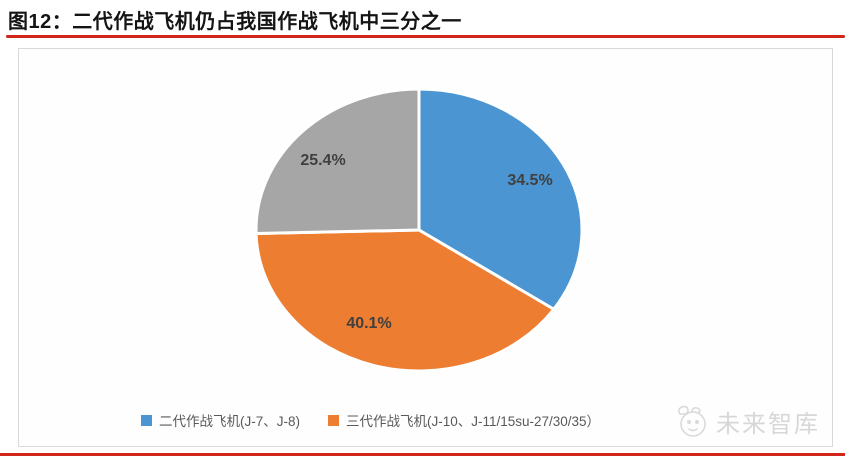 The width and height of the screenshot is (845, 465). I want to click on title-underline-rule, so click(425, 36).